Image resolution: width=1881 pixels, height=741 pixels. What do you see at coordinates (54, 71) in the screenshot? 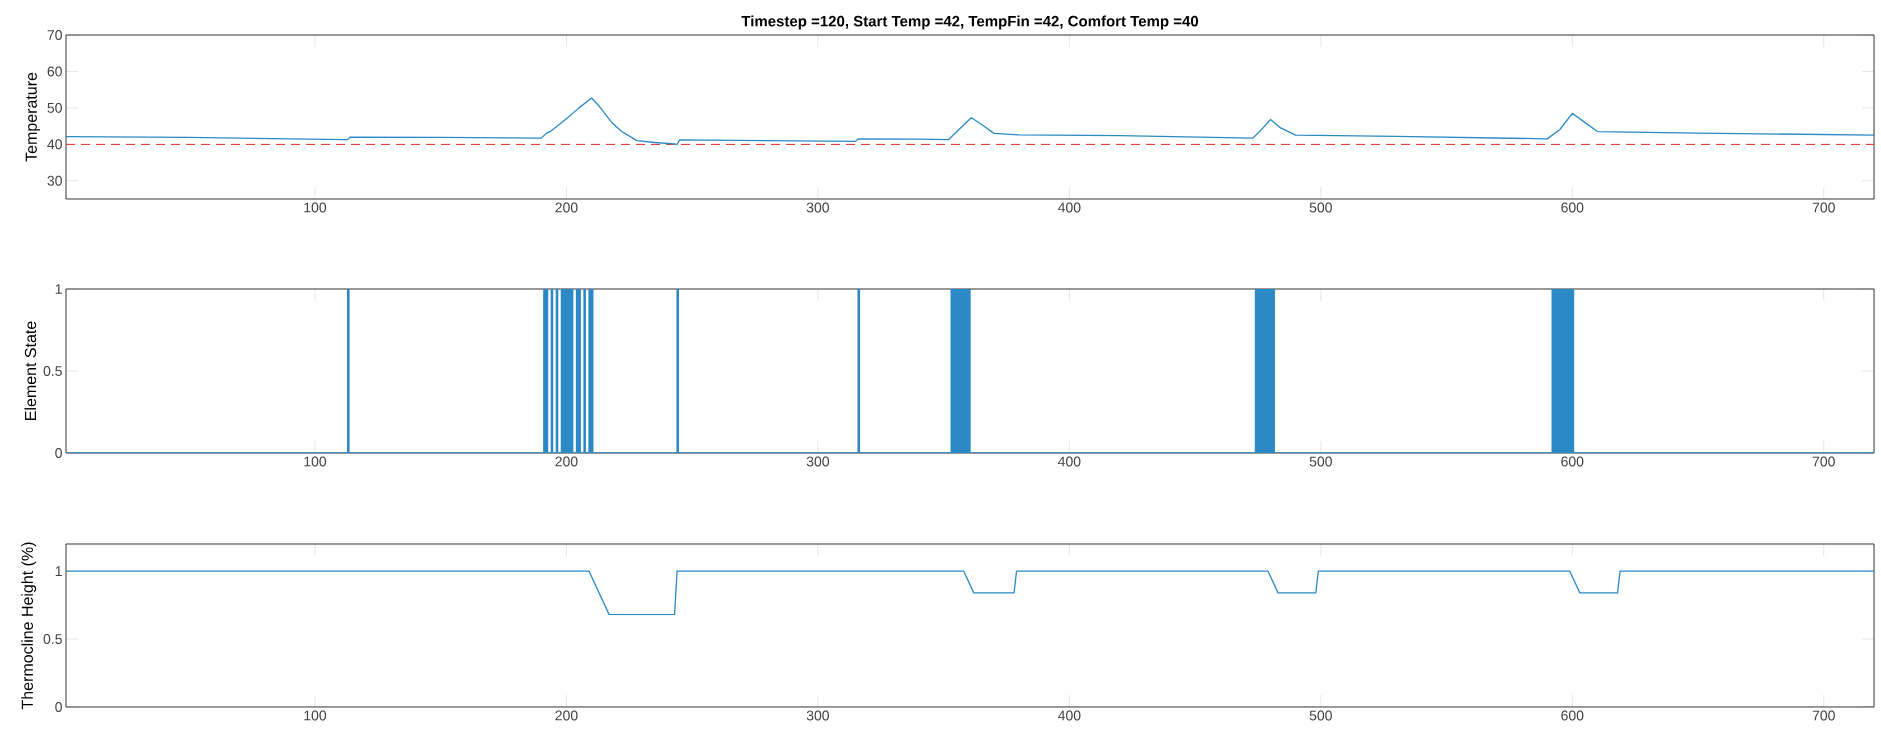
I see `y-tick-label: 60` at bounding box center [54, 71].